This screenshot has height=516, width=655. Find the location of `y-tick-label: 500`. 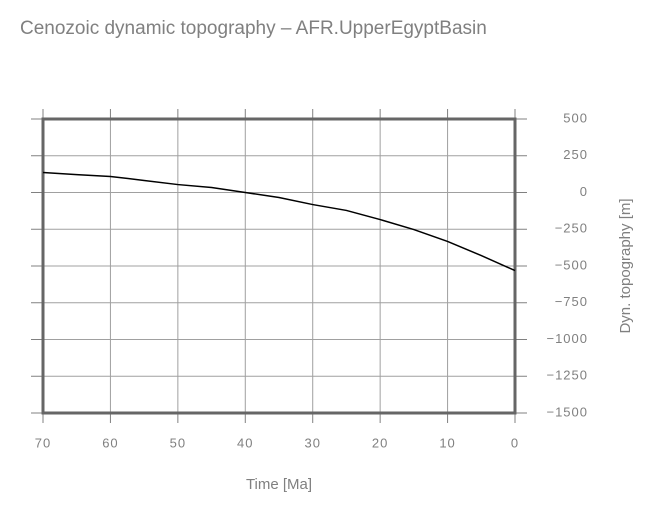

y-tick-label: 500 is located at coordinates (575, 117).